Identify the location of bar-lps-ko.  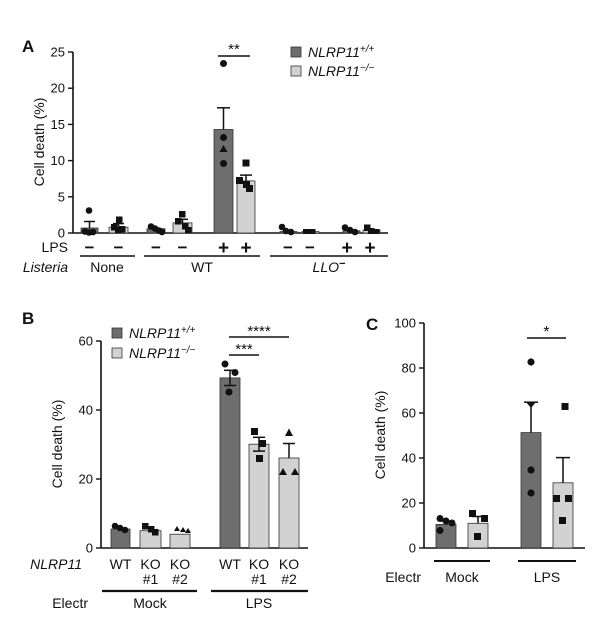
(563, 515).